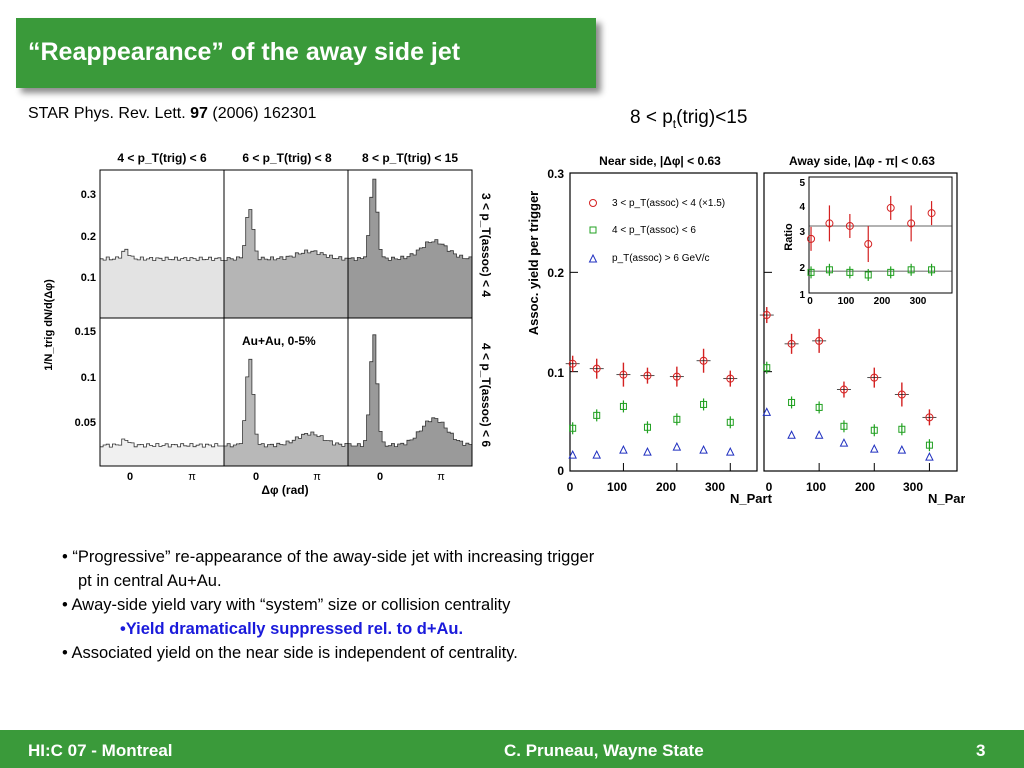 This screenshot has width=1024, height=768. I want to click on legend-entry-3: p_T(assoc) > 6 GeV/c, so click(661, 258).